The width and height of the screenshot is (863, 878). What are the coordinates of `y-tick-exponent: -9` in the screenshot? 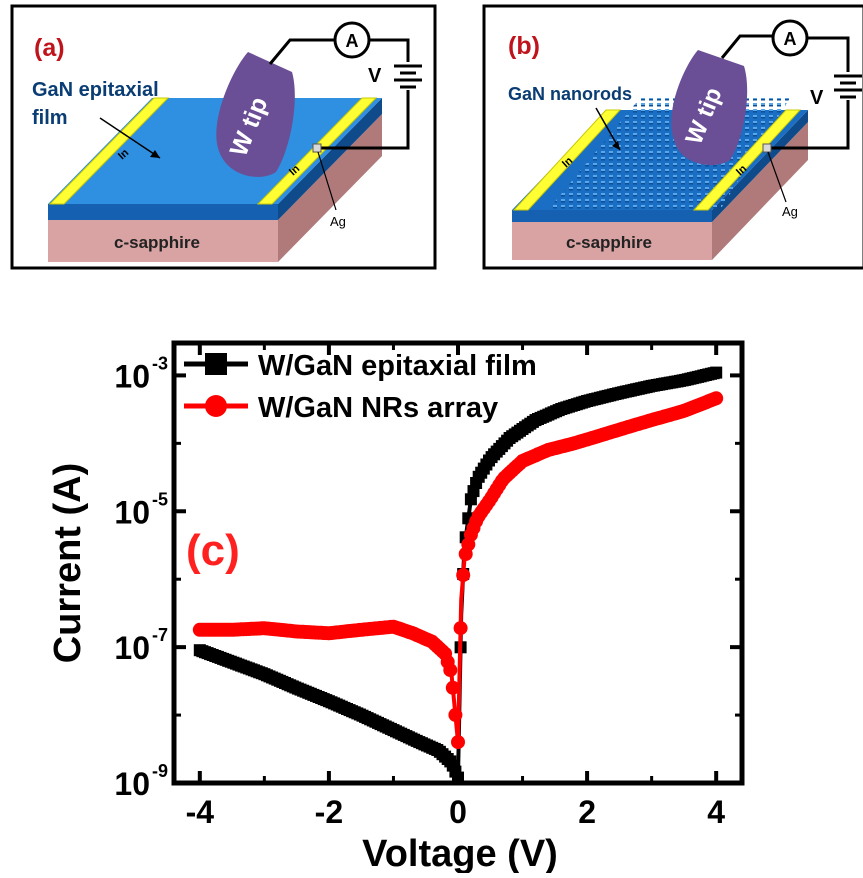 It's located at (160, 771).